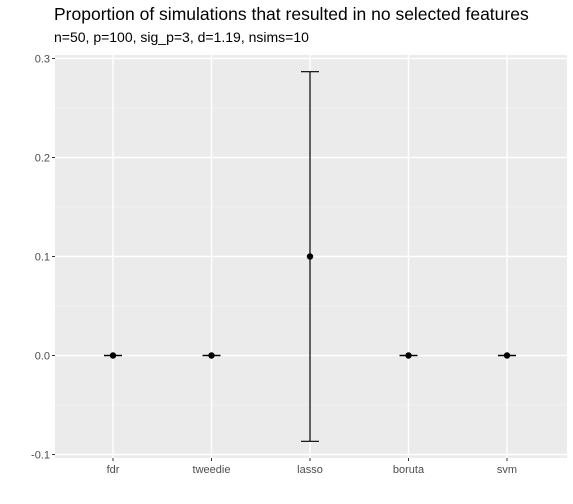 This screenshot has height=504, width=573. I want to click on point-tweedie, so click(211, 355).